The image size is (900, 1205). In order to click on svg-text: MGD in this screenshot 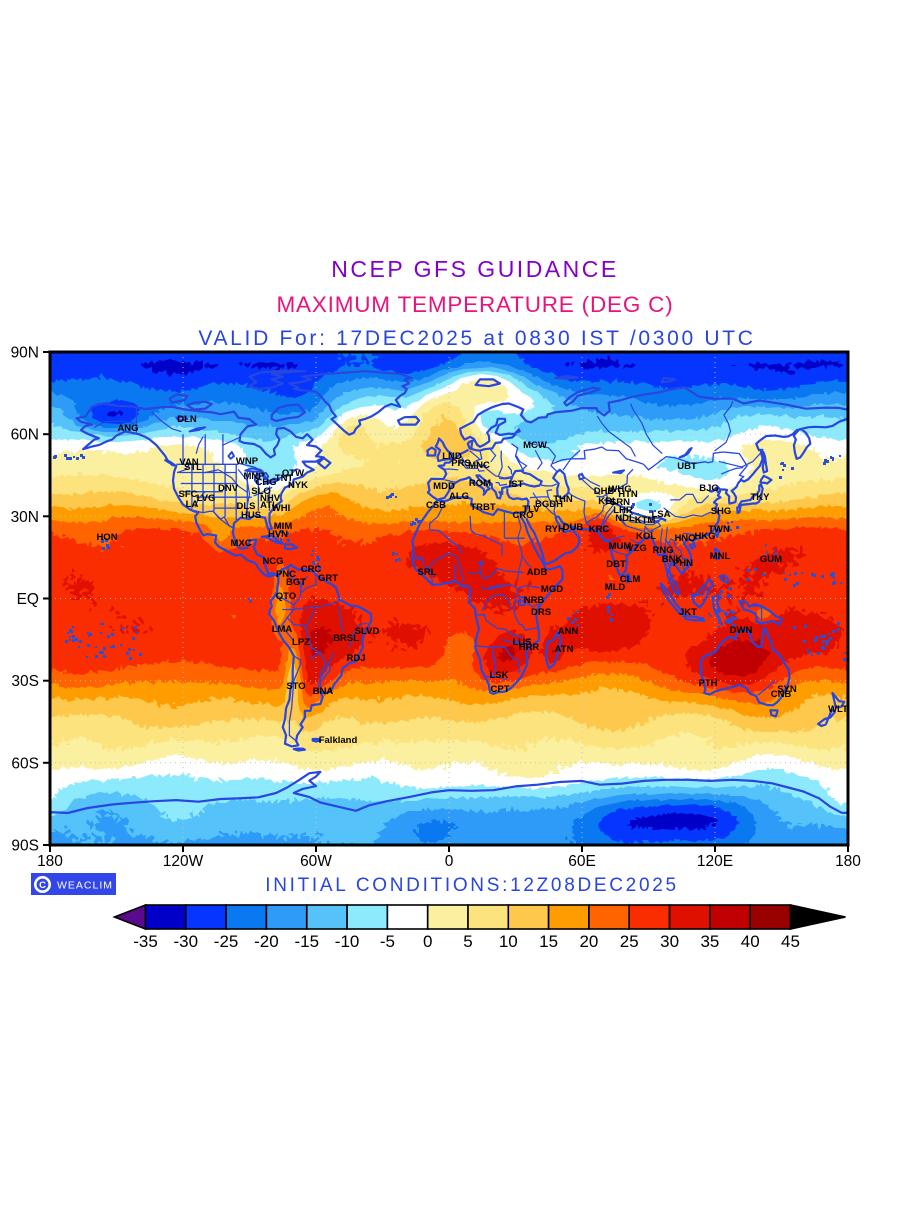, I will do `click(552, 589)`.